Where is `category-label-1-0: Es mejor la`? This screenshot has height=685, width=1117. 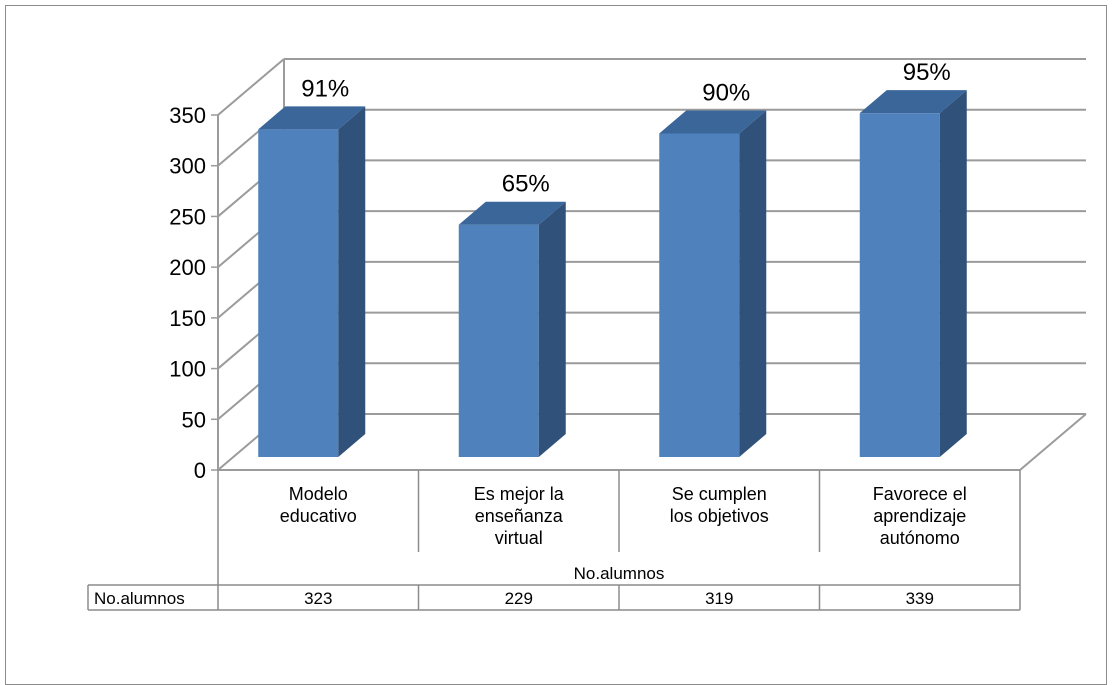 category-label-1-0: Es mejor la is located at coordinates (519, 494).